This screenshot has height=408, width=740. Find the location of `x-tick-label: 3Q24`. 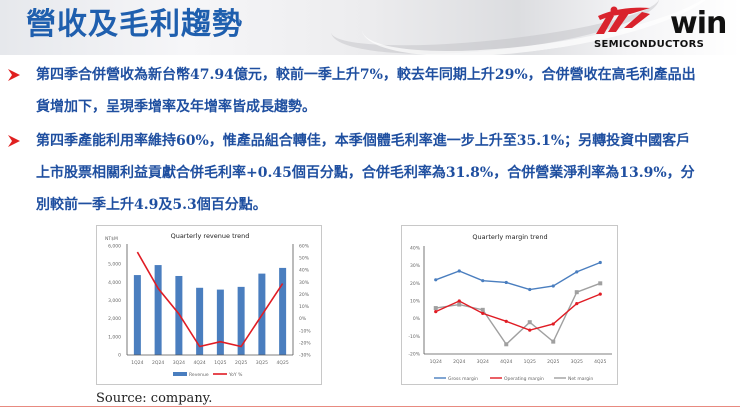

x-tick-label: 3Q24 is located at coordinates (483, 362).